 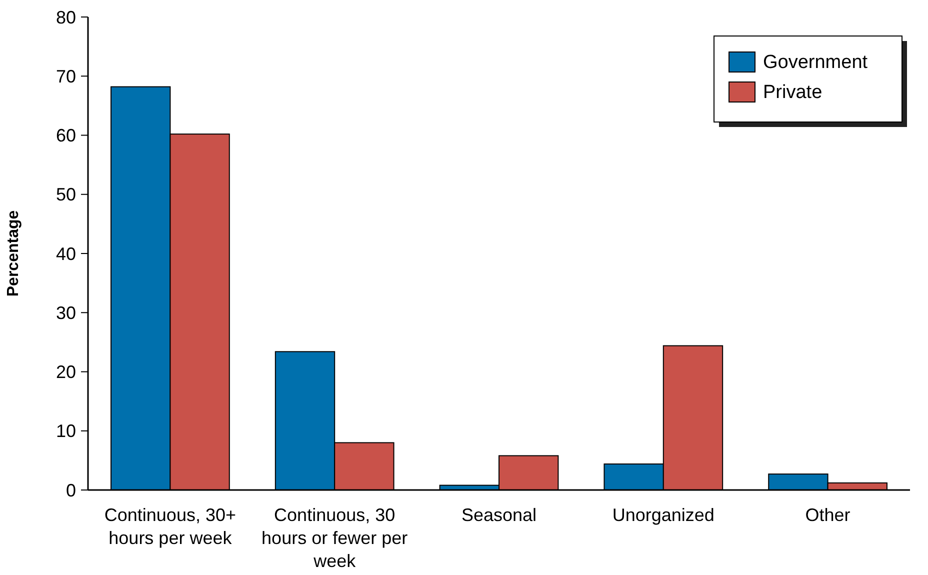 What do you see at coordinates (66, 431) in the screenshot?
I see `y-tick-label: 10` at bounding box center [66, 431].